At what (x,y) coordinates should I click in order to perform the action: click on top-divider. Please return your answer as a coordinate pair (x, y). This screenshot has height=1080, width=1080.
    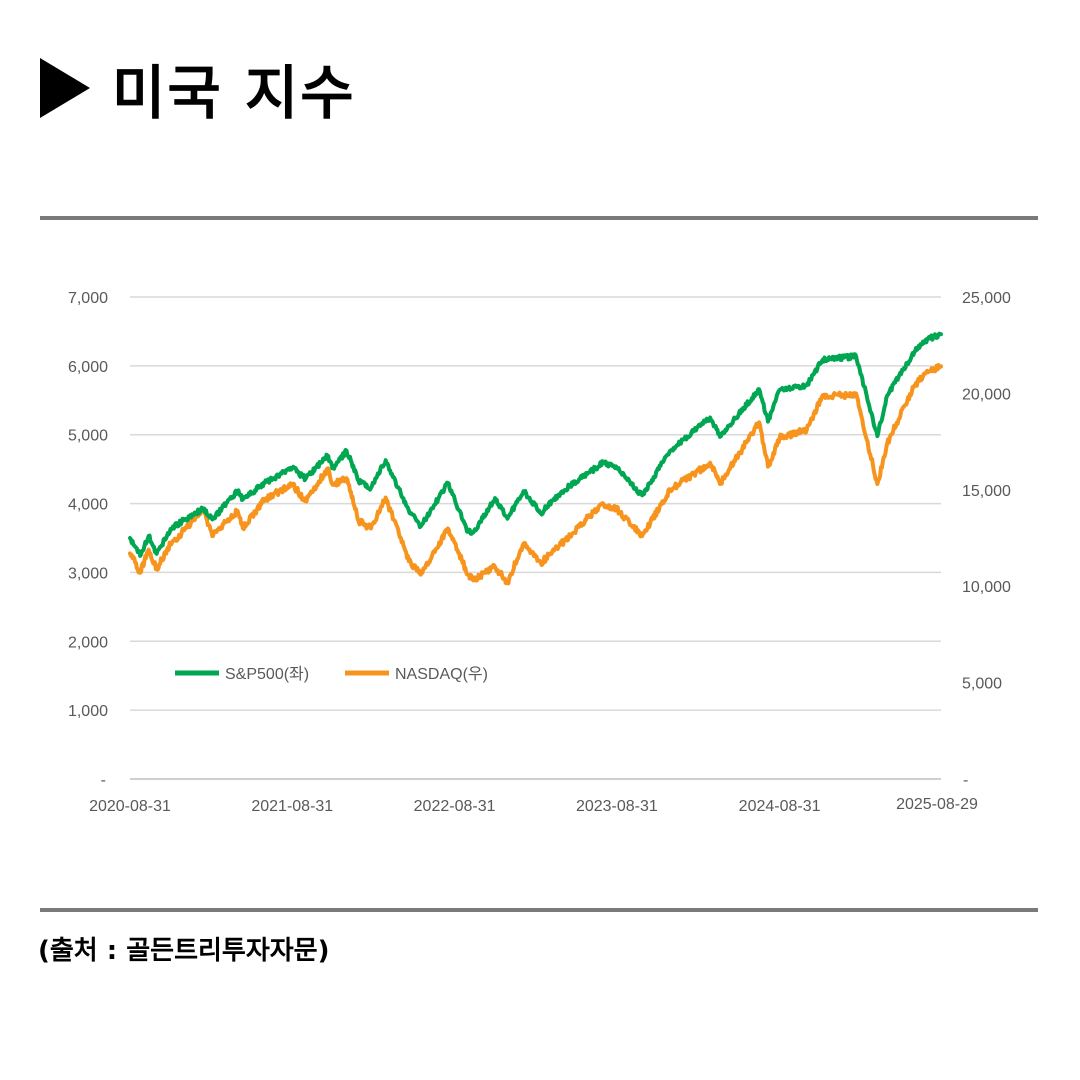
    Looking at the image, I should click on (539, 218).